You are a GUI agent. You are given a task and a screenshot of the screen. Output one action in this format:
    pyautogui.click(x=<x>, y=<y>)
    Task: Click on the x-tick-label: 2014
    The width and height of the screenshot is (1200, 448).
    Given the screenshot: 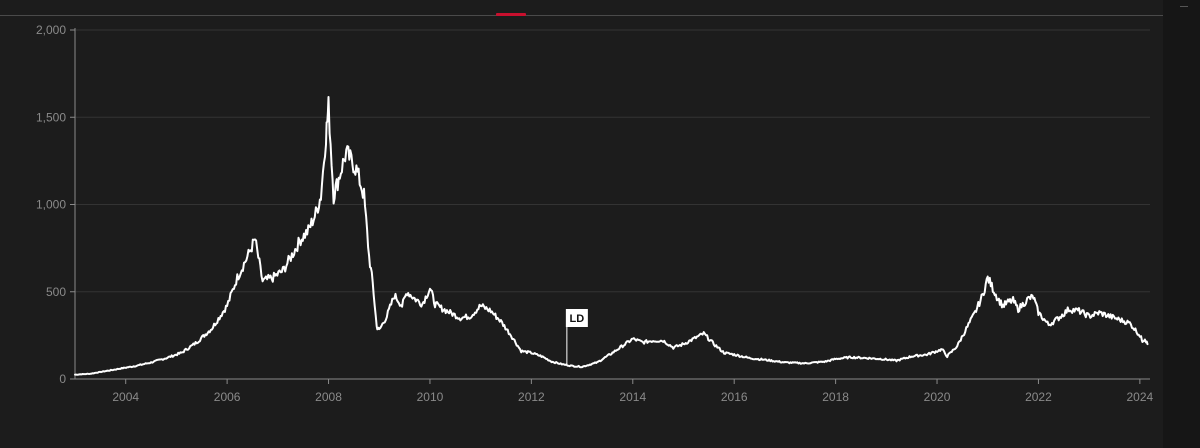 What is the action you would take?
    pyautogui.click(x=632, y=397)
    